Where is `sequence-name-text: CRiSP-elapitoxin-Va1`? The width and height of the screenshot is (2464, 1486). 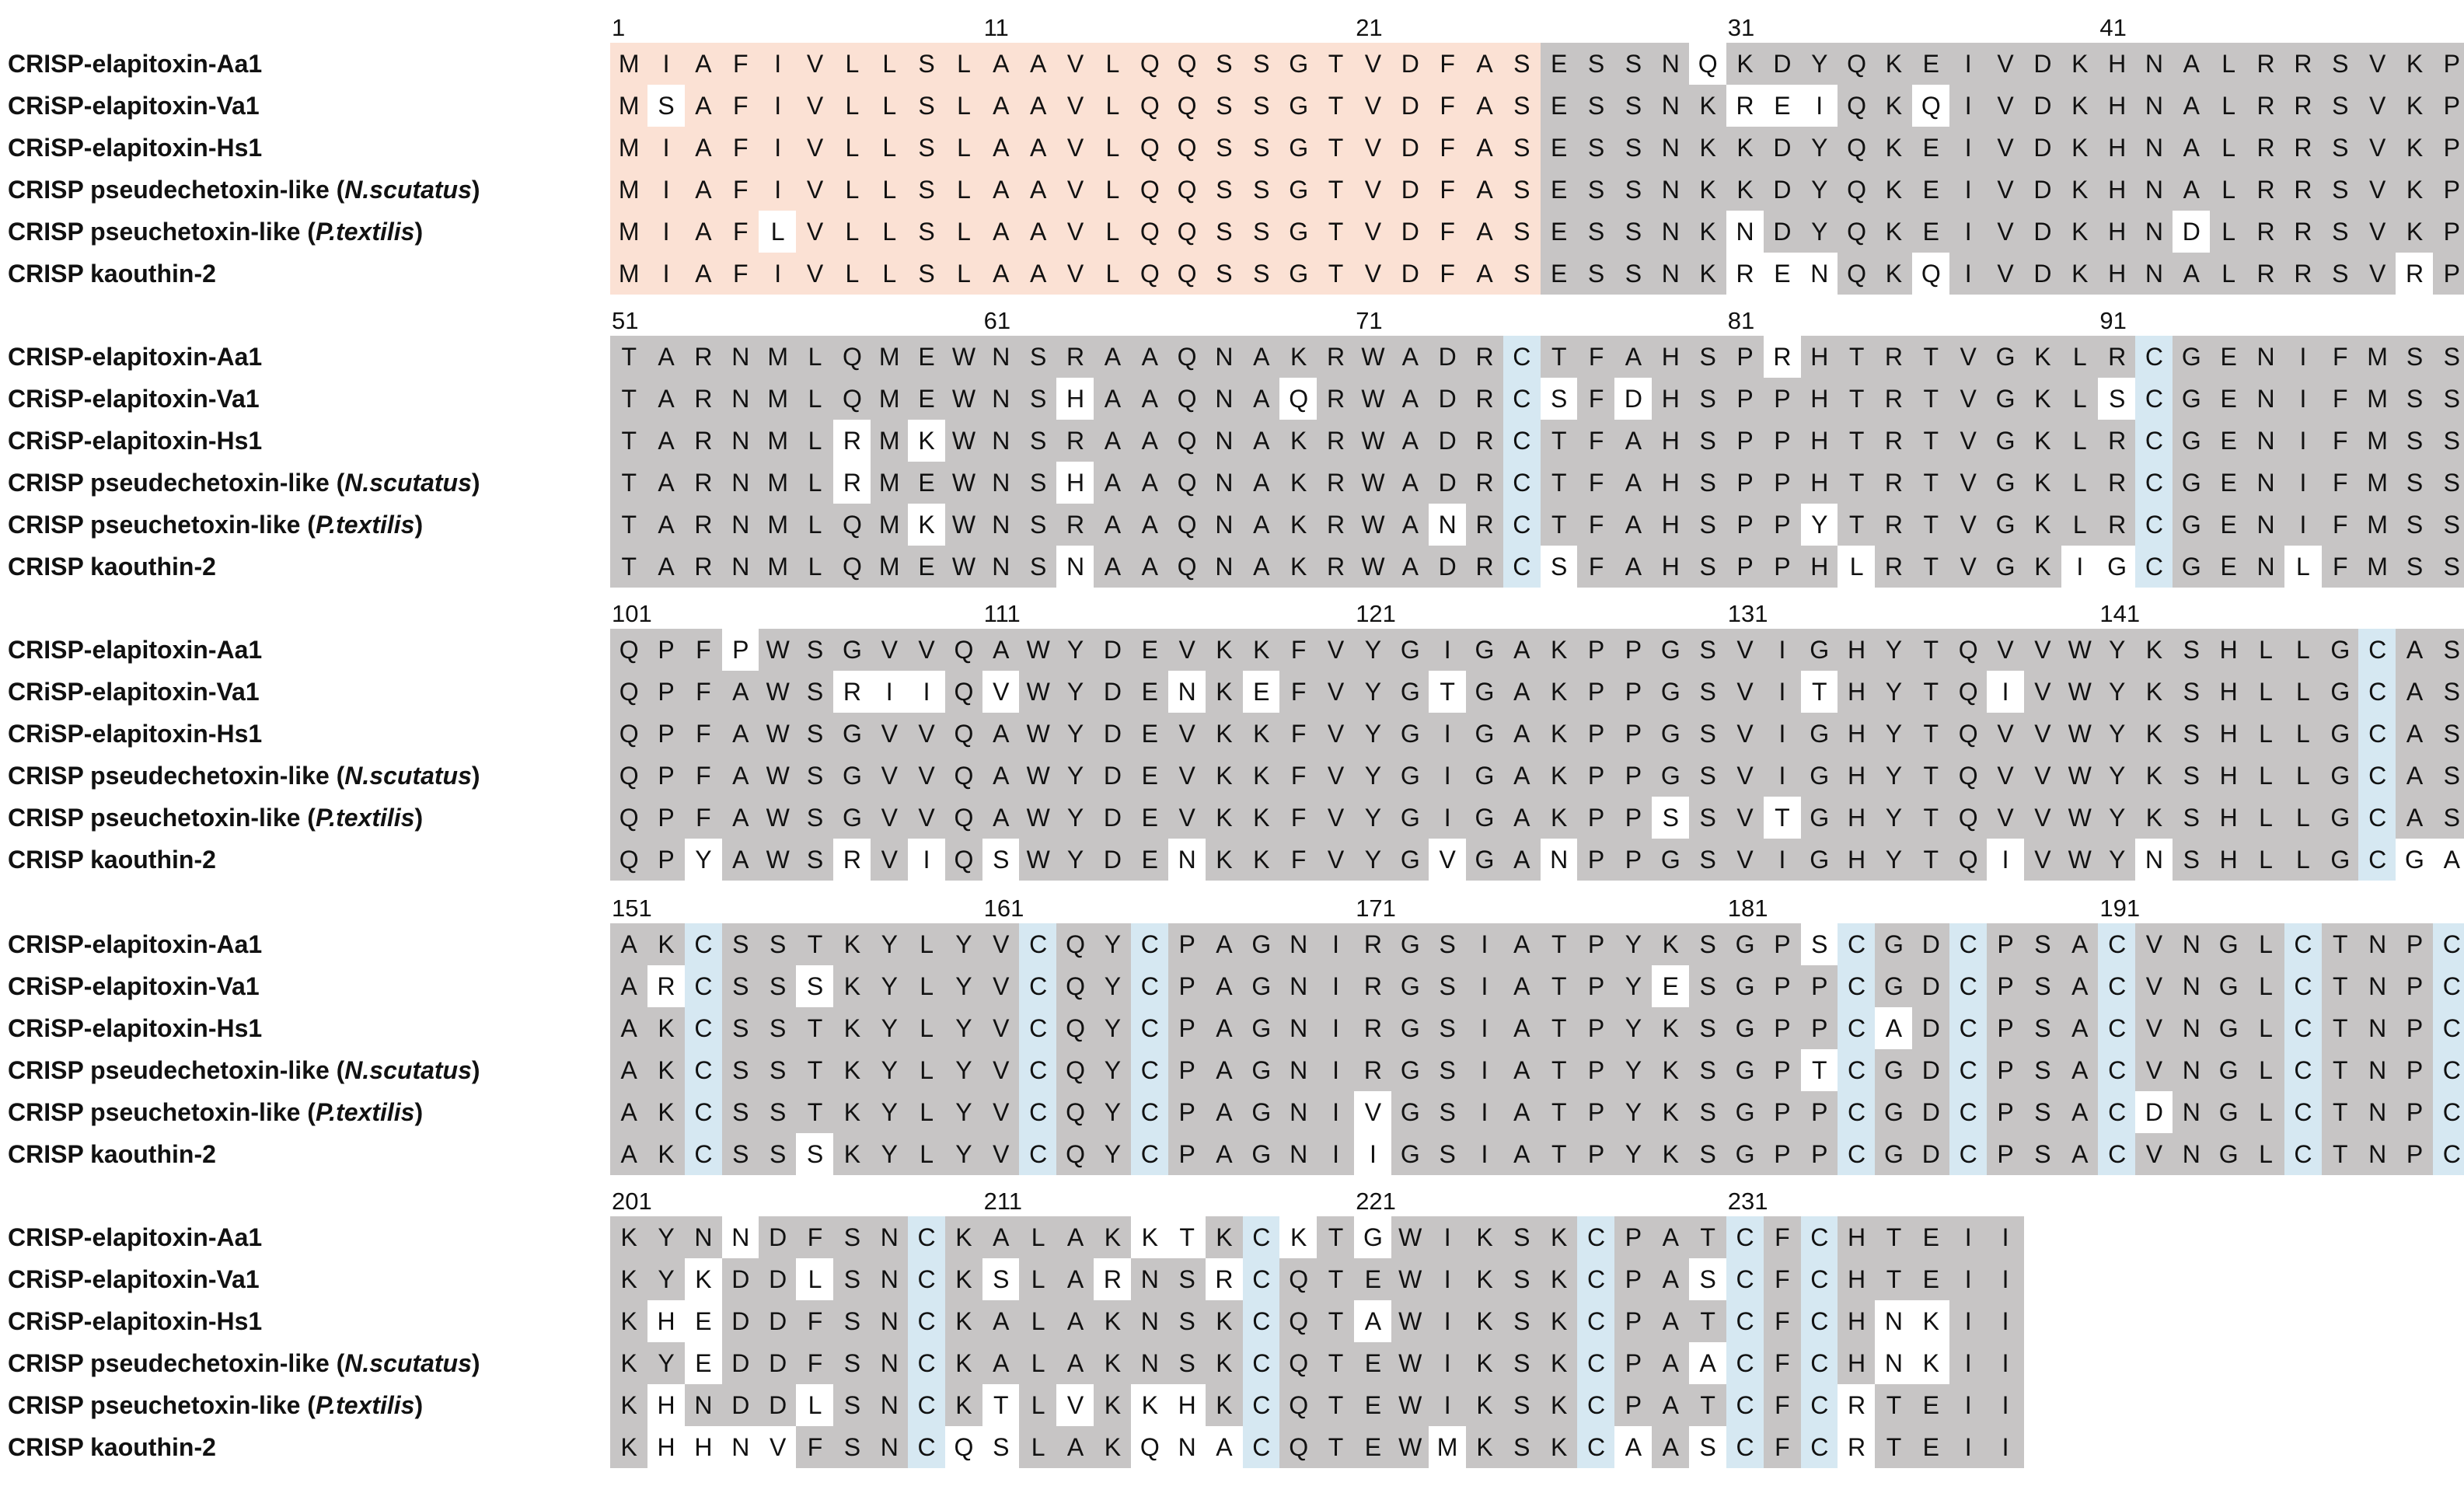 sequence-name-text: CRiSP-elapitoxin-Va1 is located at coordinates (134, 106).